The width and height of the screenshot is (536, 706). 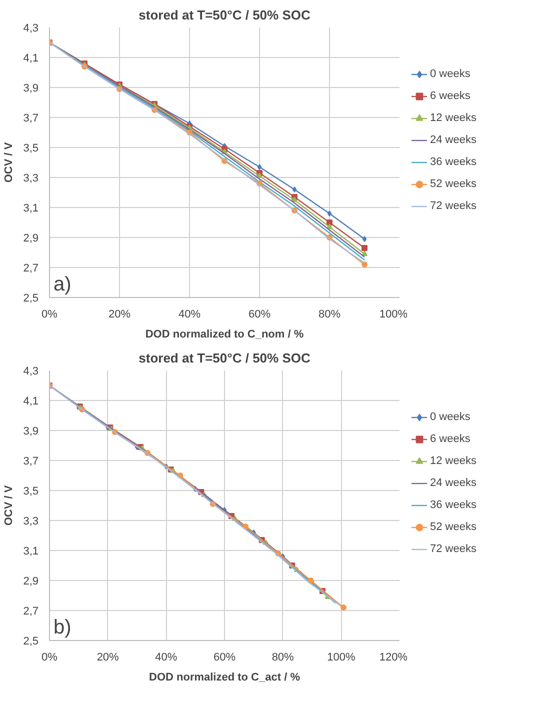 I want to click on annotation: a), so click(x=63, y=285).